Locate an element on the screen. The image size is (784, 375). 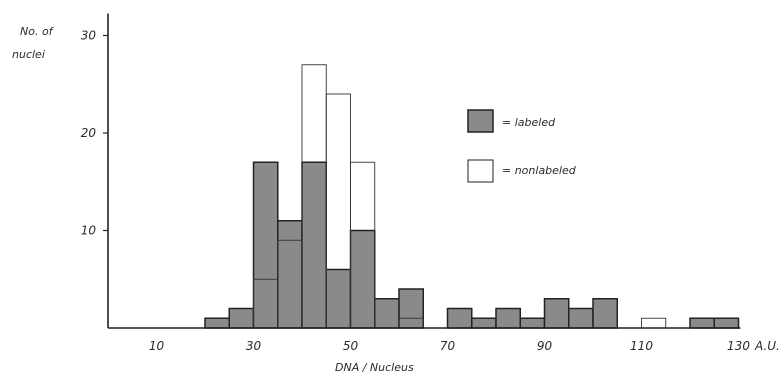
legend-label-labeled: = labeled is located at coordinates (529, 122).